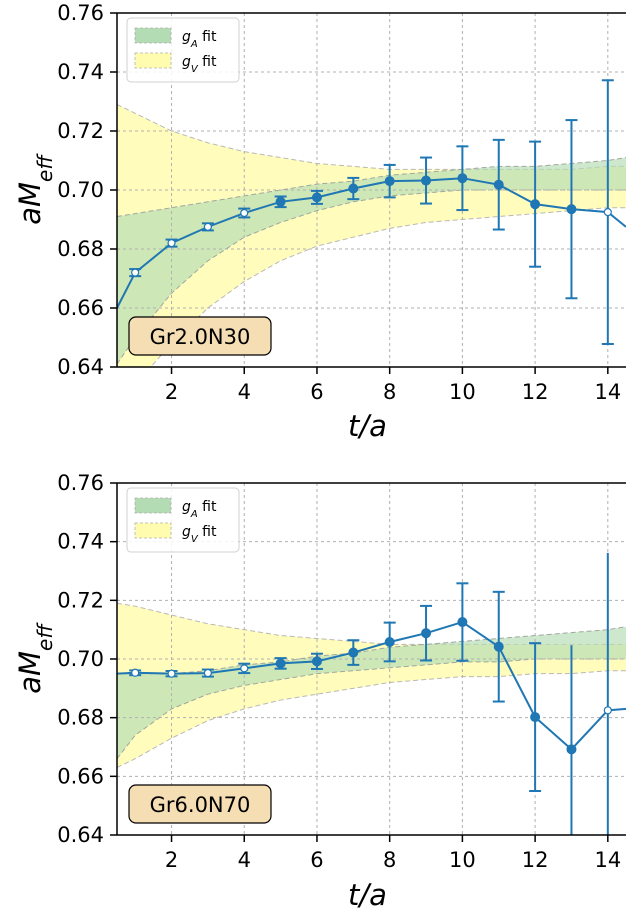 The width and height of the screenshot is (626, 913). I want to click on annotation-label: Gr2.0N30, so click(200, 337).